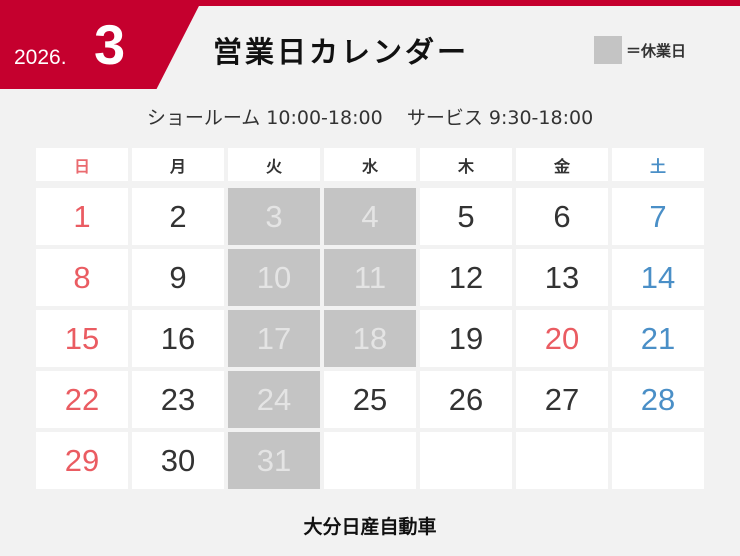 The image size is (740, 556). I want to click on day-cell: 18, so click(370, 338).